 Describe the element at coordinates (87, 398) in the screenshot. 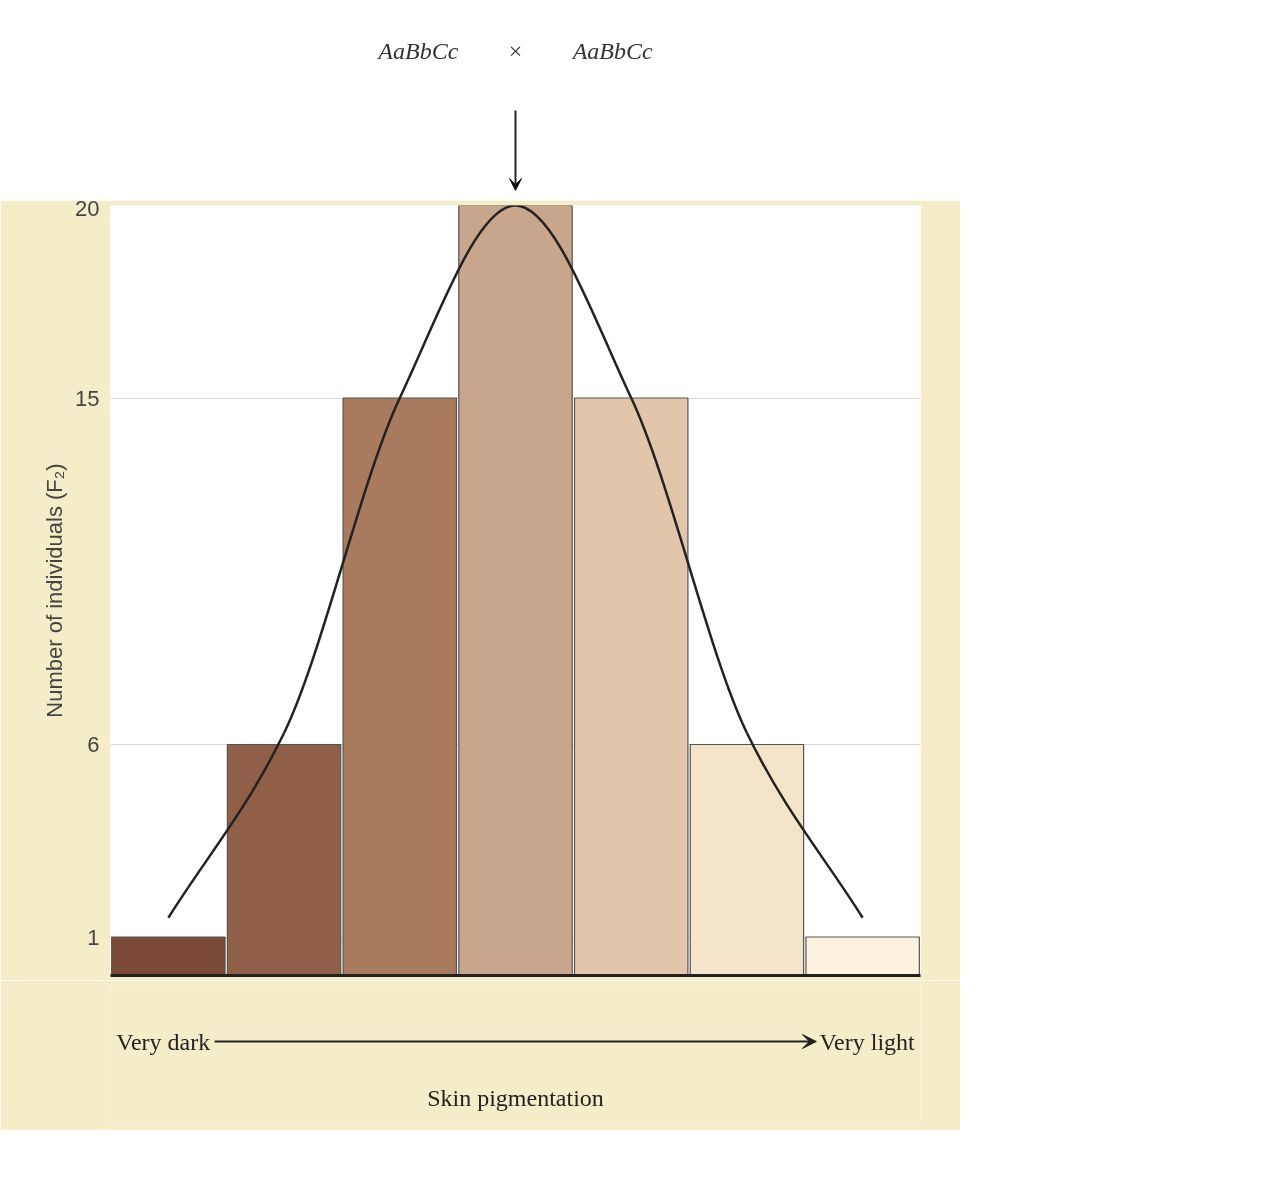

I see `y-tick-label: 15` at that location.